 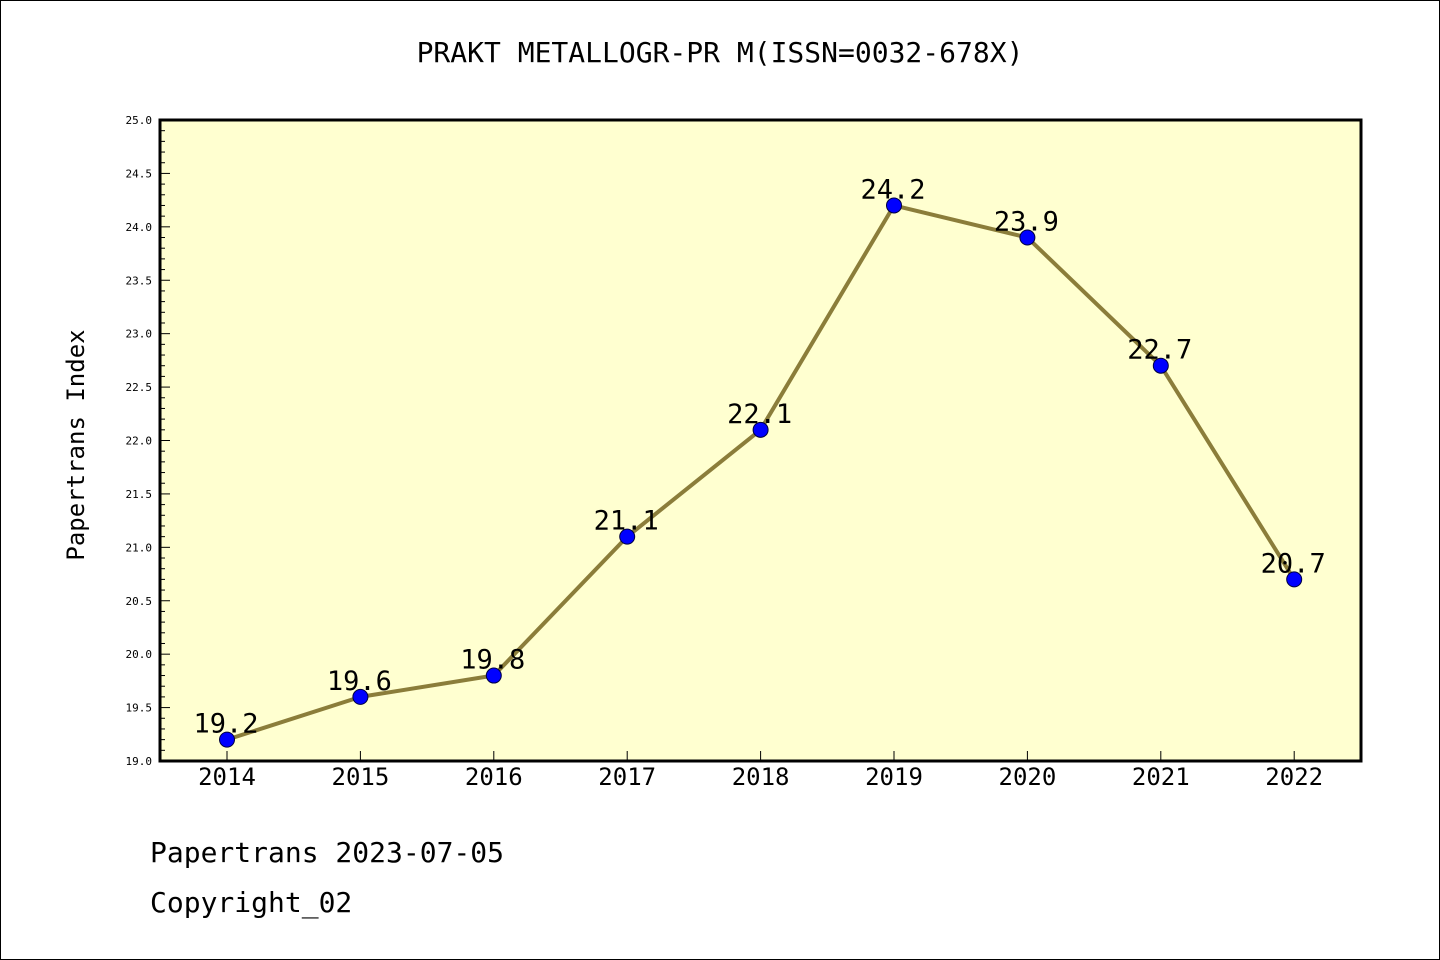 What do you see at coordinates (892, 189) in the screenshot?
I see `data-label: 24.2` at bounding box center [892, 189].